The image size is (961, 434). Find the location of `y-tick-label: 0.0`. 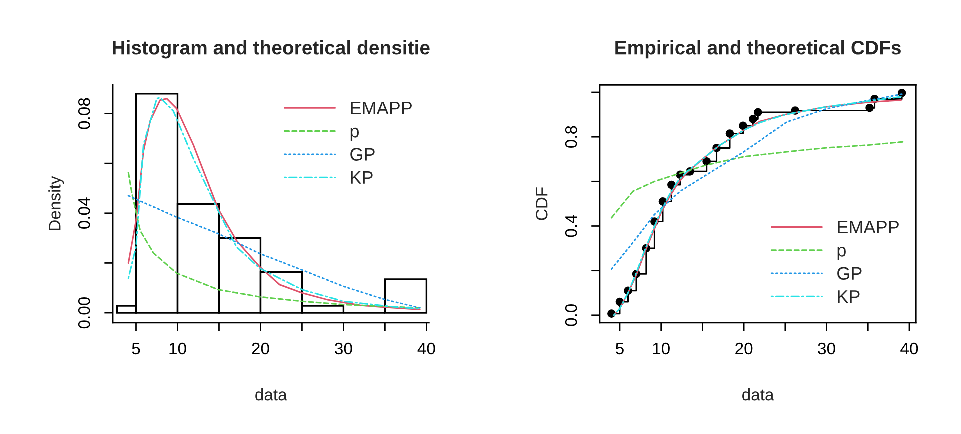

y-tick-label: 0.0 is located at coordinates (571, 315).